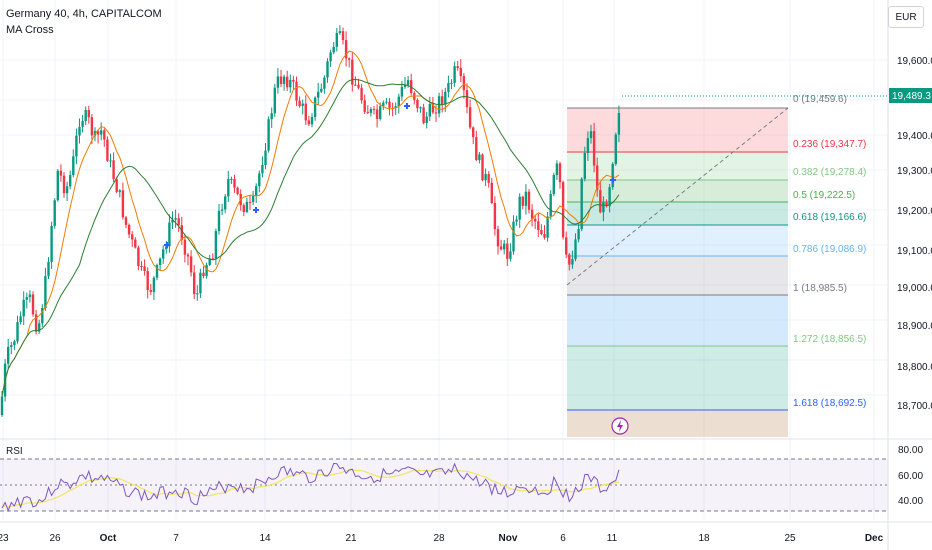 The height and width of the screenshot is (550, 932). What do you see at coordinates (829, 217) in the screenshot?
I see `fib-label: 0.618 (19,166.6)` at bounding box center [829, 217].